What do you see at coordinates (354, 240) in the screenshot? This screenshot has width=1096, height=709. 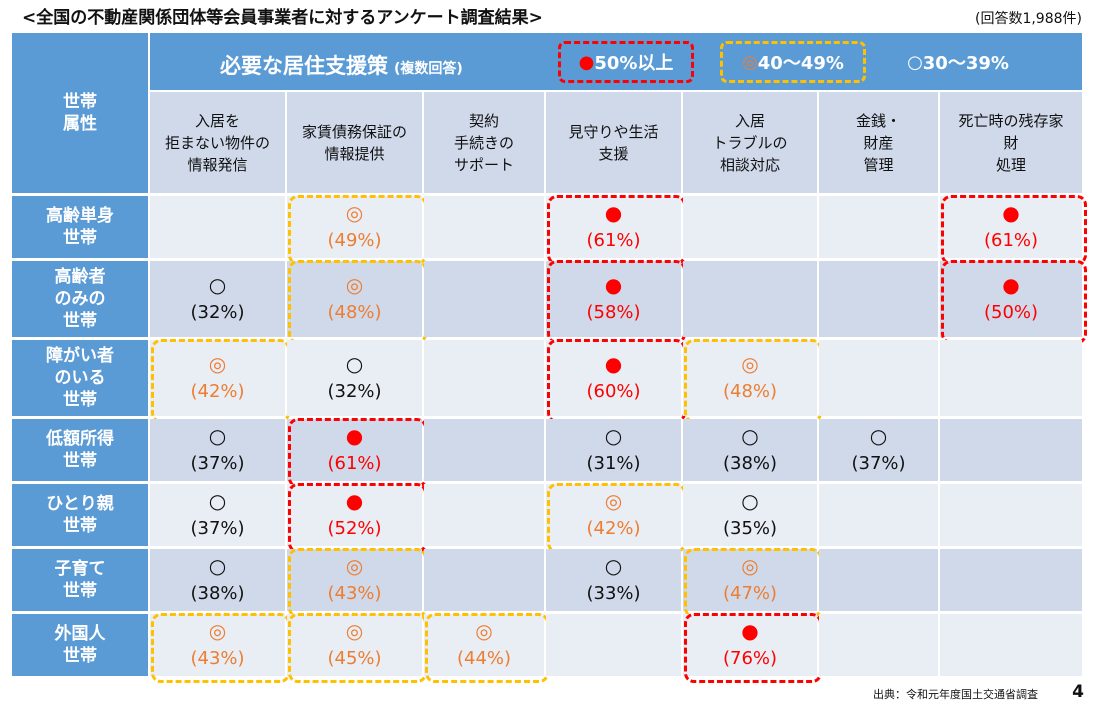 I see `percentage: (49%)` at bounding box center [354, 240].